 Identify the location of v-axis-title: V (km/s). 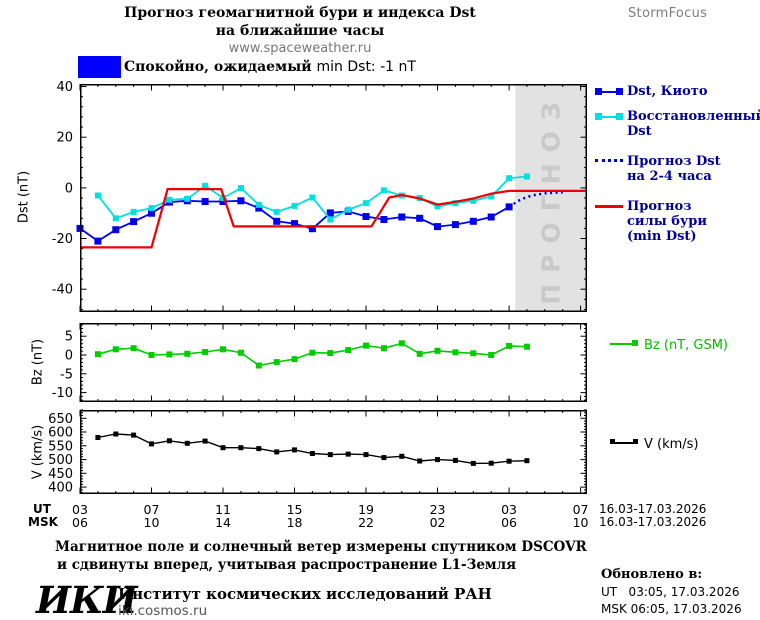
(38, 452).